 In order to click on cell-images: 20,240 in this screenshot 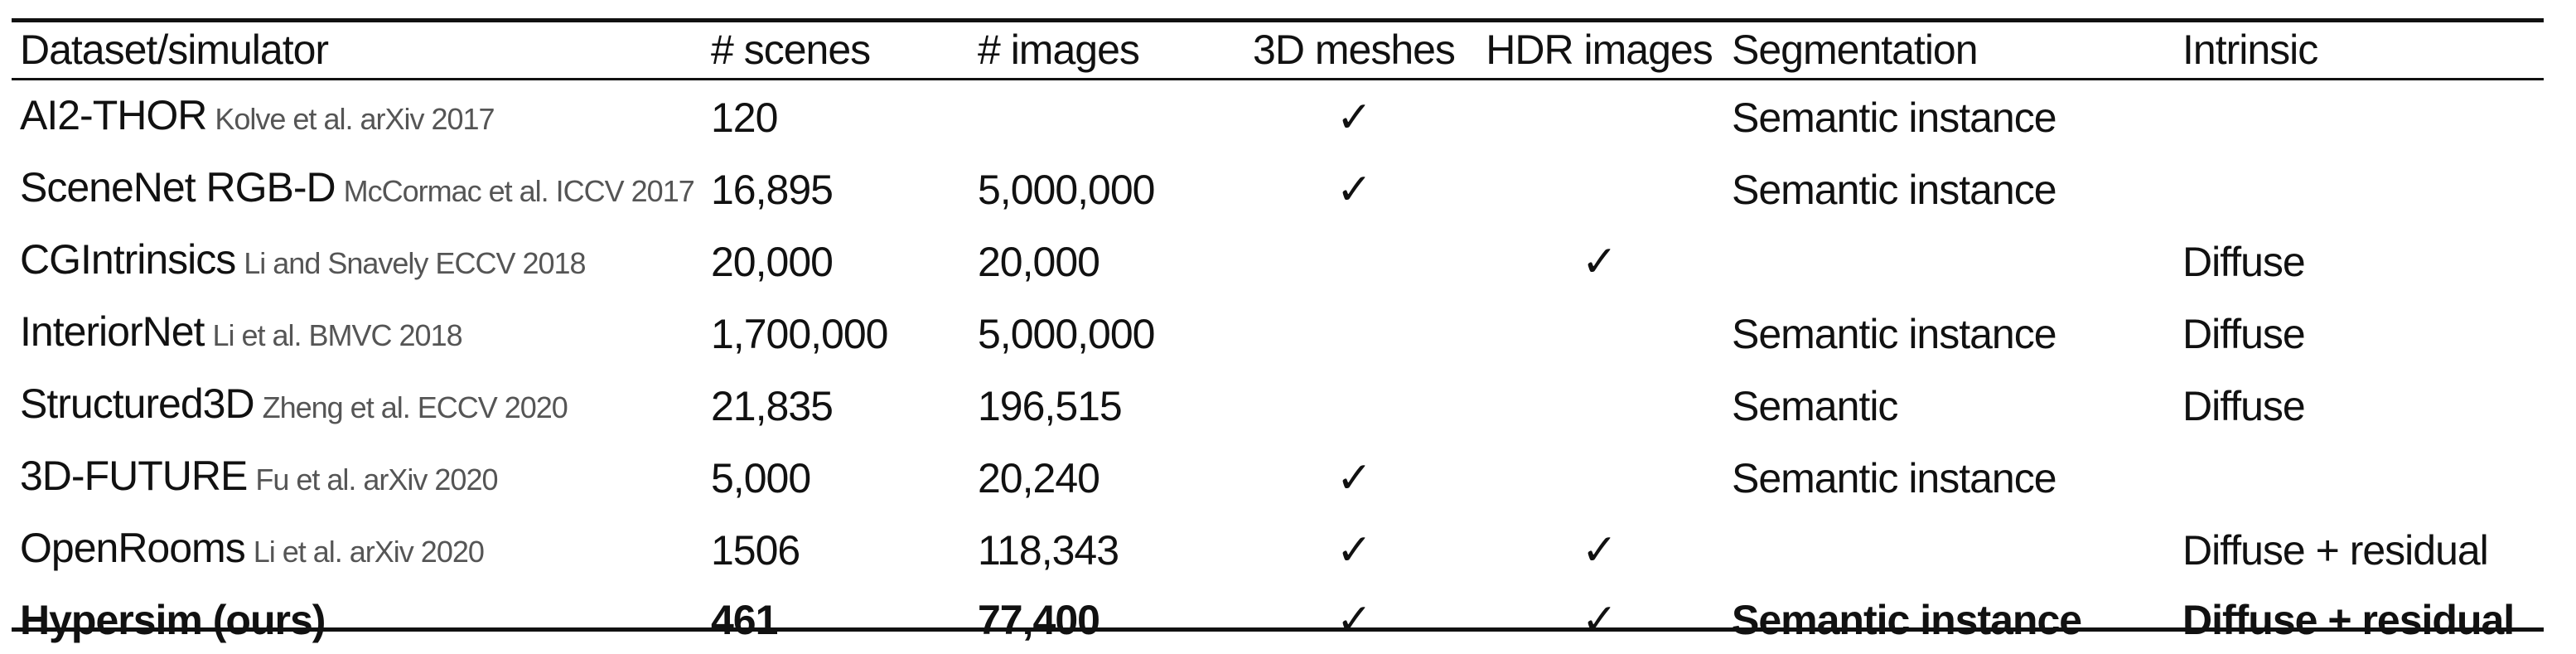, I will do `click(1039, 477)`.